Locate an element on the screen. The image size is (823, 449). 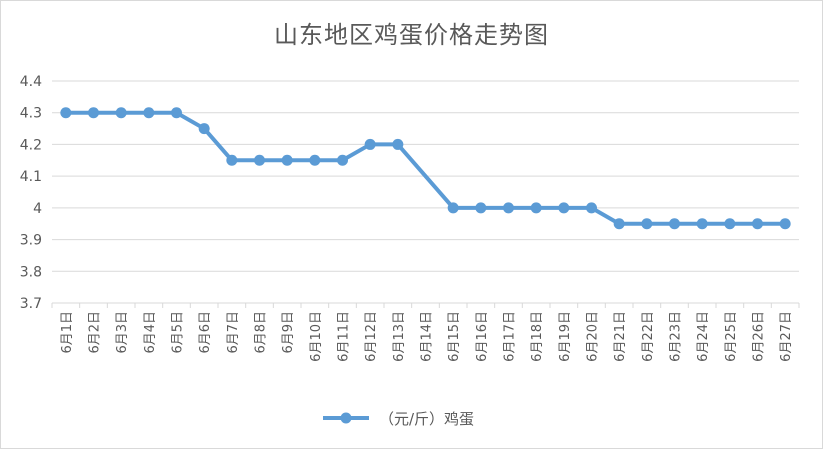
x-tick-label: 6月8日 is located at coordinates (261, 332).